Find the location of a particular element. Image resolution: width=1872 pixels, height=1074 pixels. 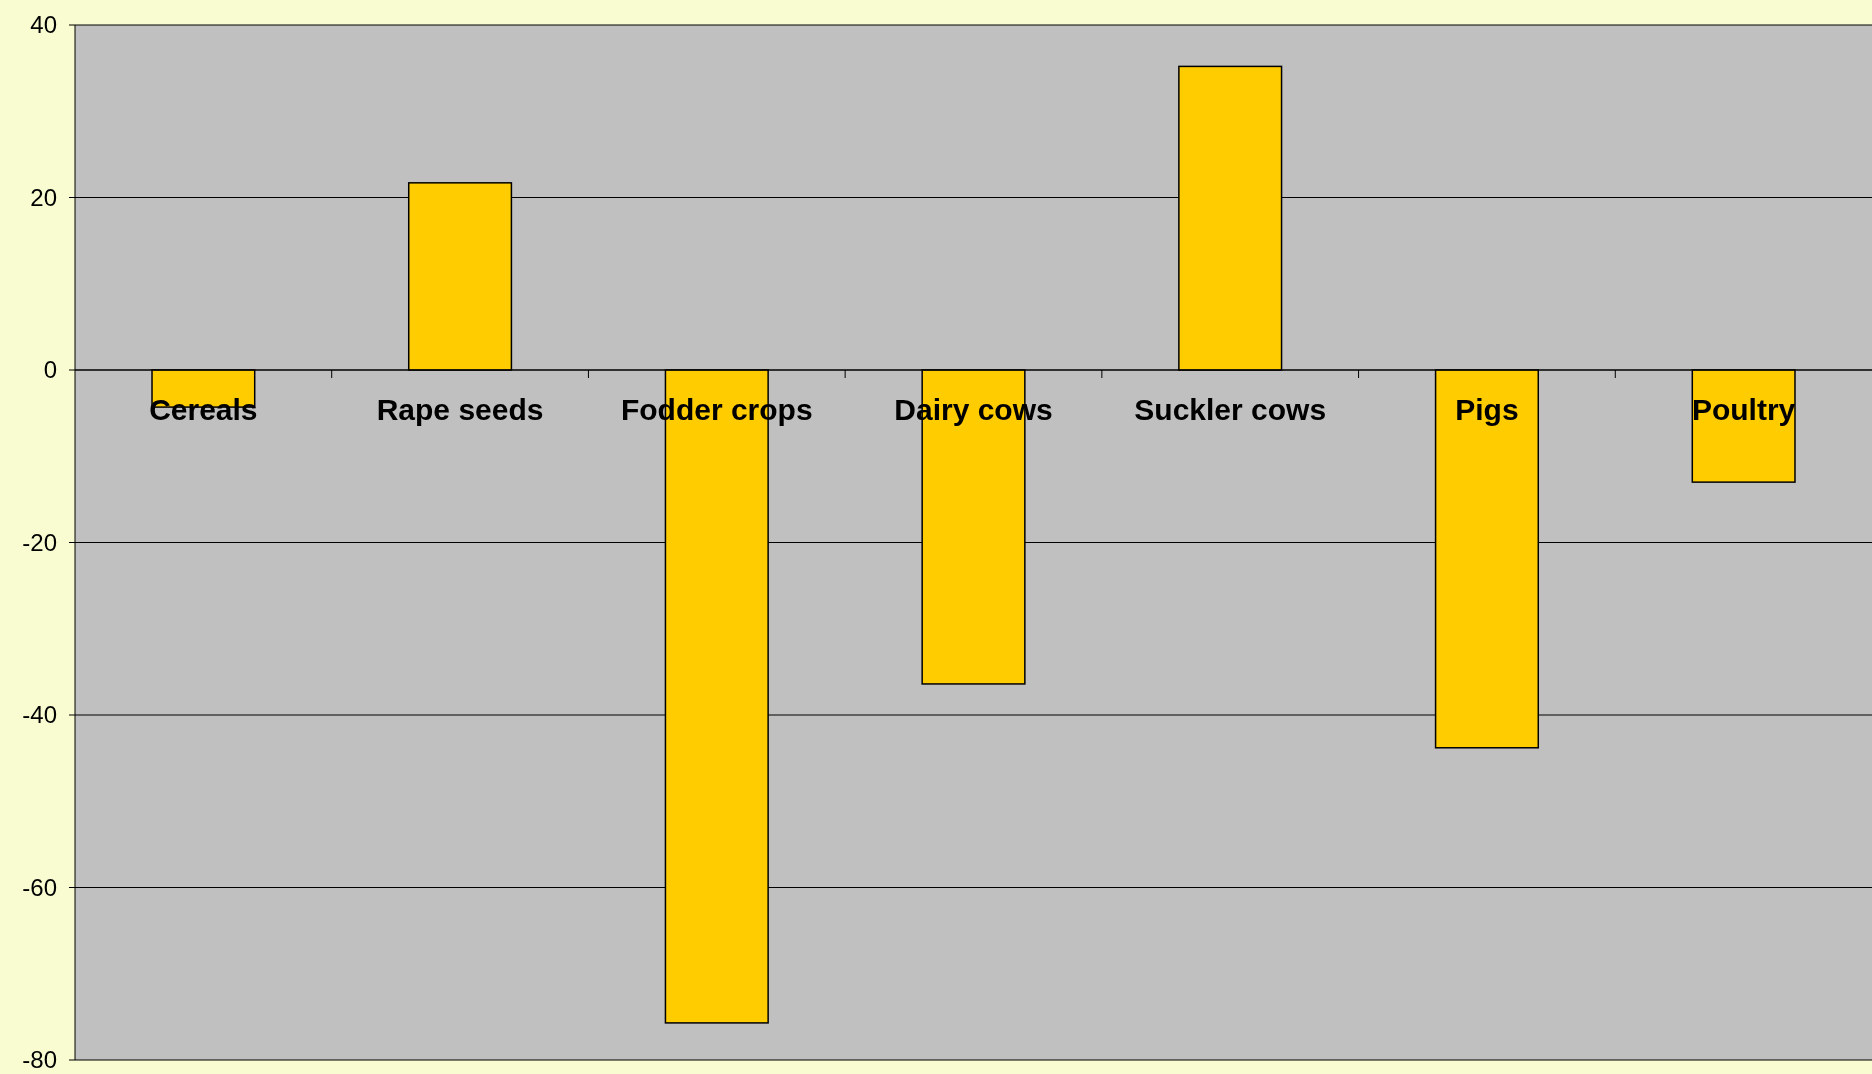

y-tick-label: -80 is located at coordinates (39, 1060).